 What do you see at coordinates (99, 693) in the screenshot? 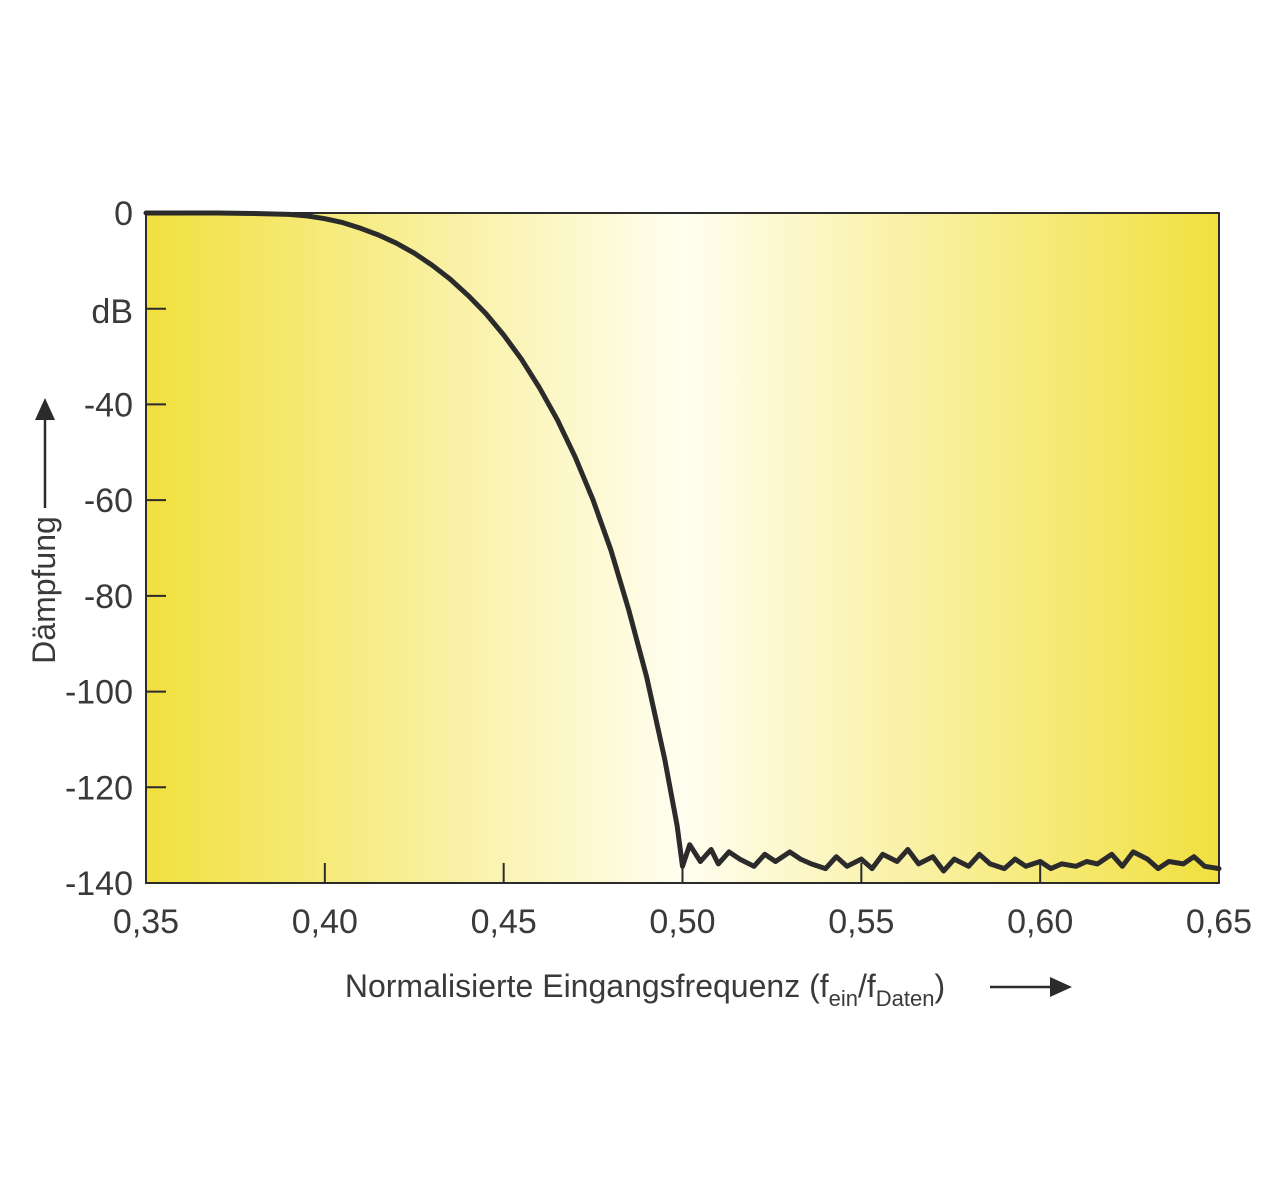
I see `y-tick-label: -100` at bounding box center [99, 693].